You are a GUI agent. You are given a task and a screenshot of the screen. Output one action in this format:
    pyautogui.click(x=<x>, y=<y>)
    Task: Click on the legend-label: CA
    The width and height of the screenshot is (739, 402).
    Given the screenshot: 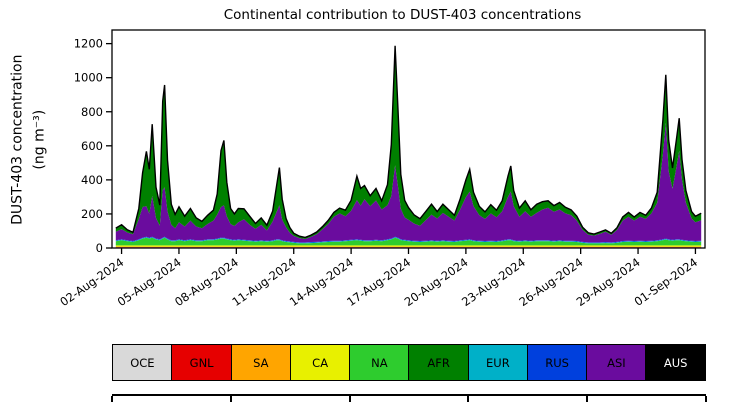 What is the action you would take?
    pyautogui.click(x=320, y=362)
    